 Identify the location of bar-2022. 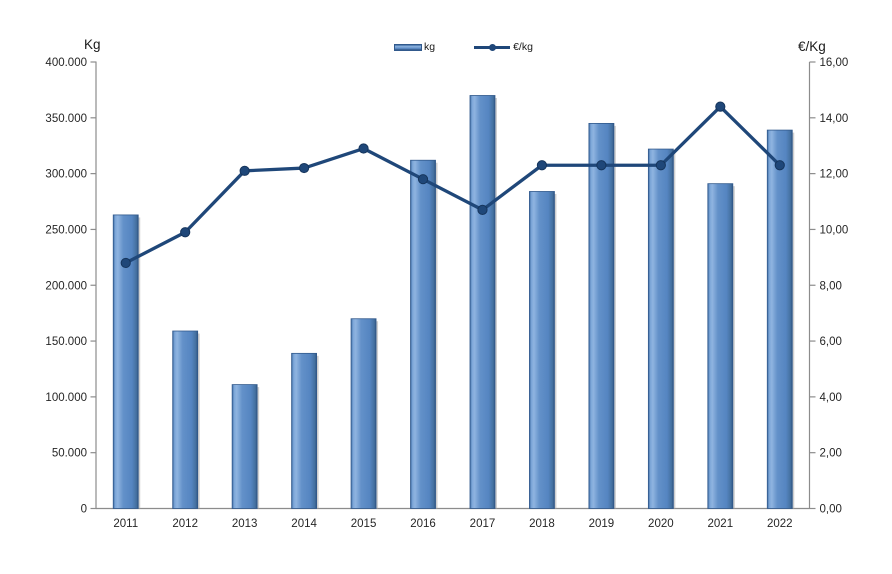
(779, 319).